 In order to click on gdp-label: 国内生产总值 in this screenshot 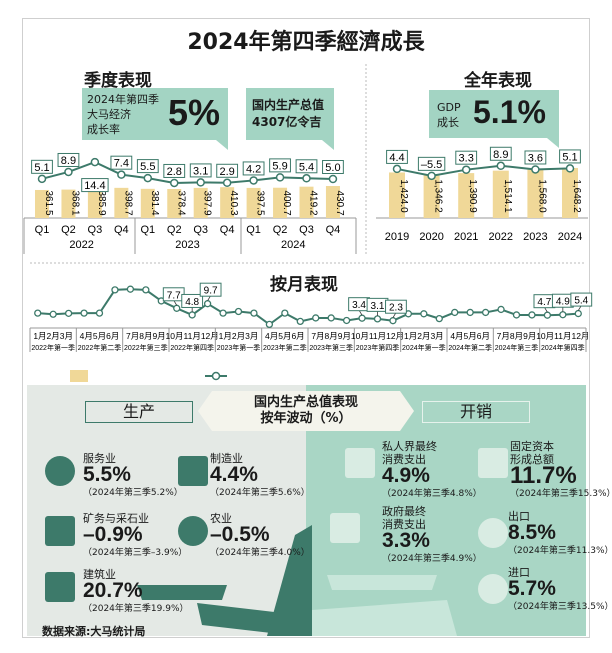, I will do `click(288, 105)`.